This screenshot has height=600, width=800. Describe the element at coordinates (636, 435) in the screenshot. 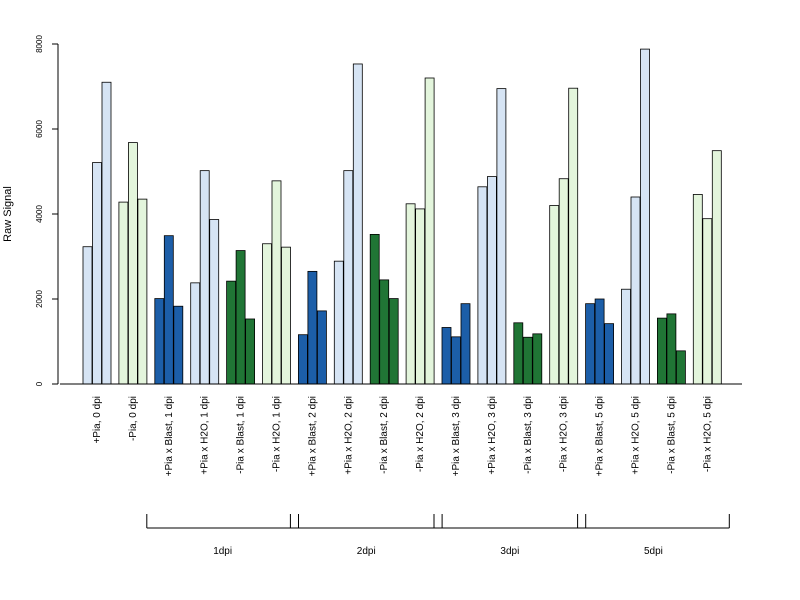

I see `x-tick-label: +Pia x H2O, 5 dpi` at that location.